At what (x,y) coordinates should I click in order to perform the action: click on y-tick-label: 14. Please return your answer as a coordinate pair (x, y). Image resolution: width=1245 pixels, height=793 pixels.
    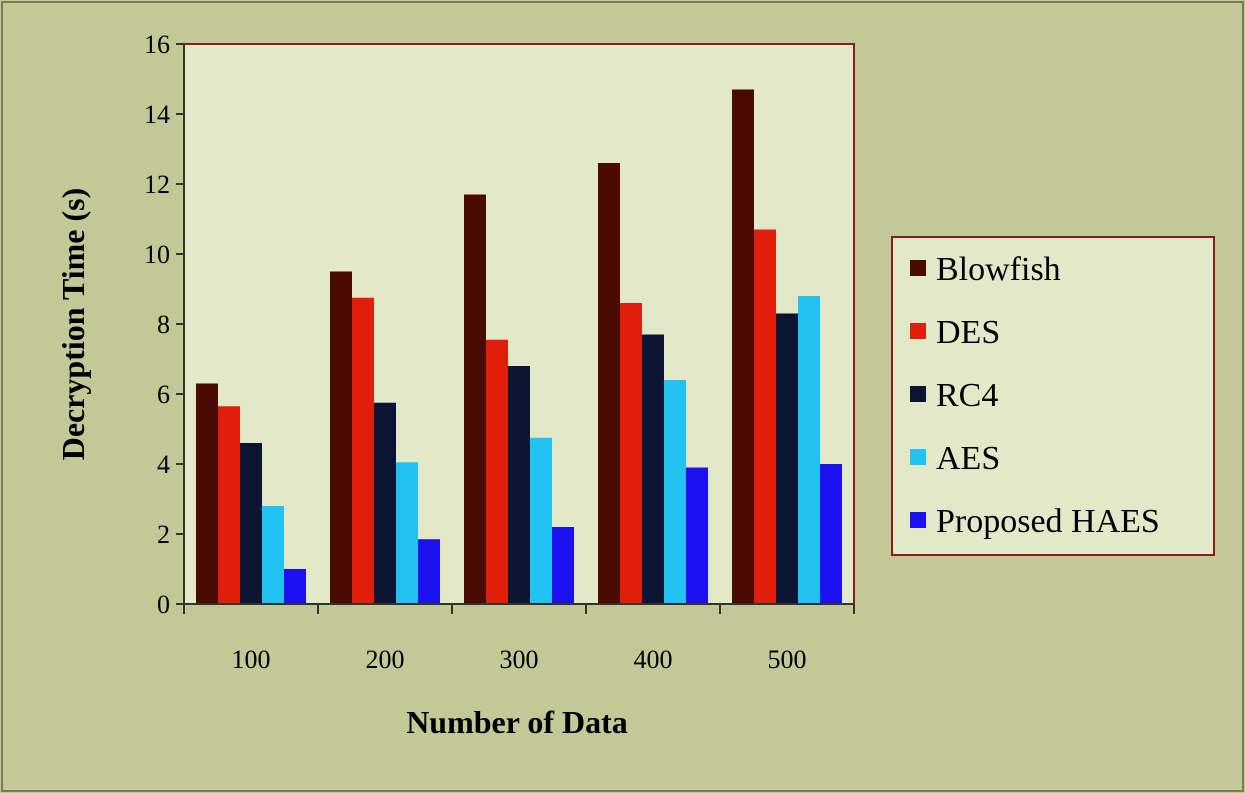
    Looking at the image, I should click on (157, 114).